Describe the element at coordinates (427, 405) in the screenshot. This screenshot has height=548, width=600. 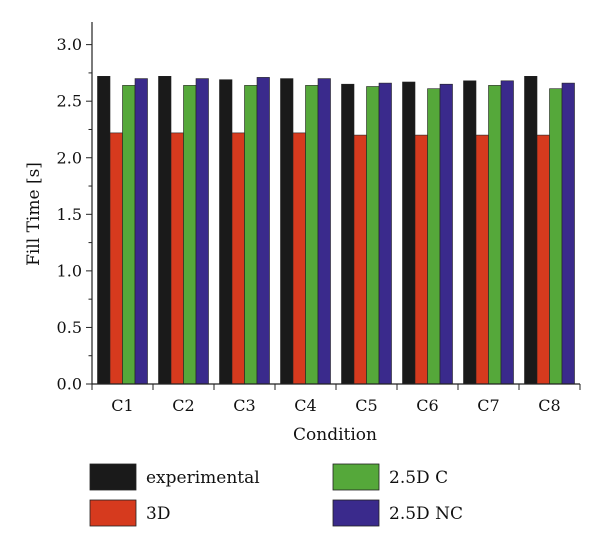
I see `x-tick-label-c6: C6` at that location.